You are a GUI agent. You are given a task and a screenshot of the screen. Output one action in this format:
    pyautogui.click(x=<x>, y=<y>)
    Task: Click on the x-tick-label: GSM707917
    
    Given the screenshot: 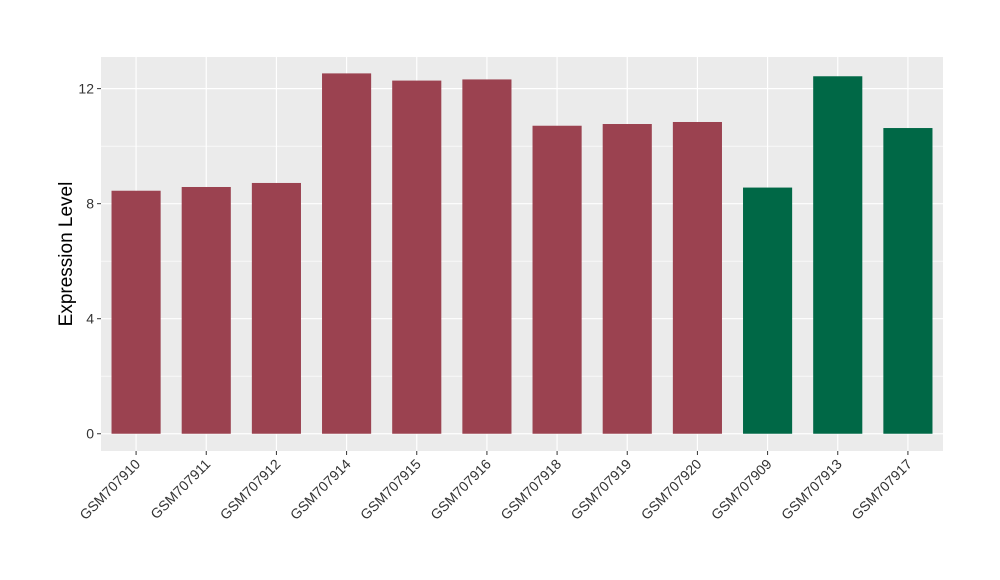 What is the action you would take?
    pyautogui.click(x=881, y=489)
    